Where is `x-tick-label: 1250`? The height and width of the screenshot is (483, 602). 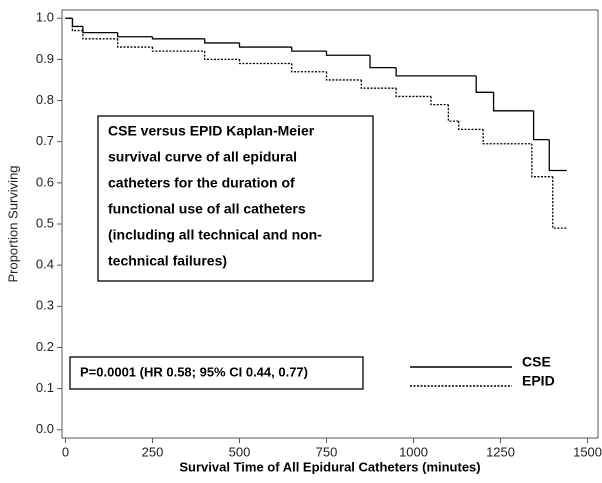
x-tick-label: 1250 is located at coordinates (500, 451).